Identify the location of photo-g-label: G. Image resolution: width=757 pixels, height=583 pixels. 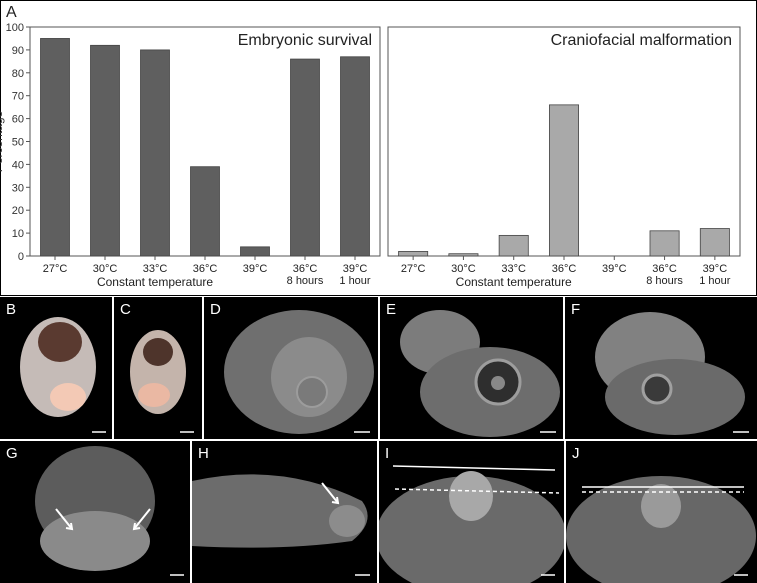
(12, 453).